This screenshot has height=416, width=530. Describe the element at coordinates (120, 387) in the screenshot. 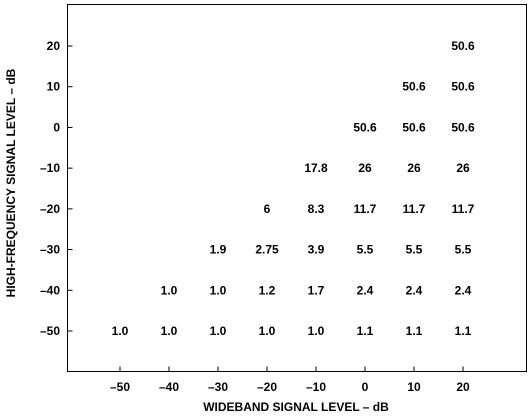

I see `x-tick-label: –50` at that location.